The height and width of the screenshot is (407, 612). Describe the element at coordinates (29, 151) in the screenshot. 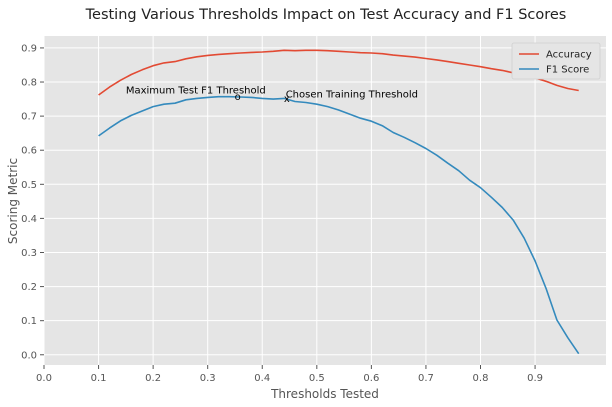

I see `y-tick-label: 0.6` at that location.